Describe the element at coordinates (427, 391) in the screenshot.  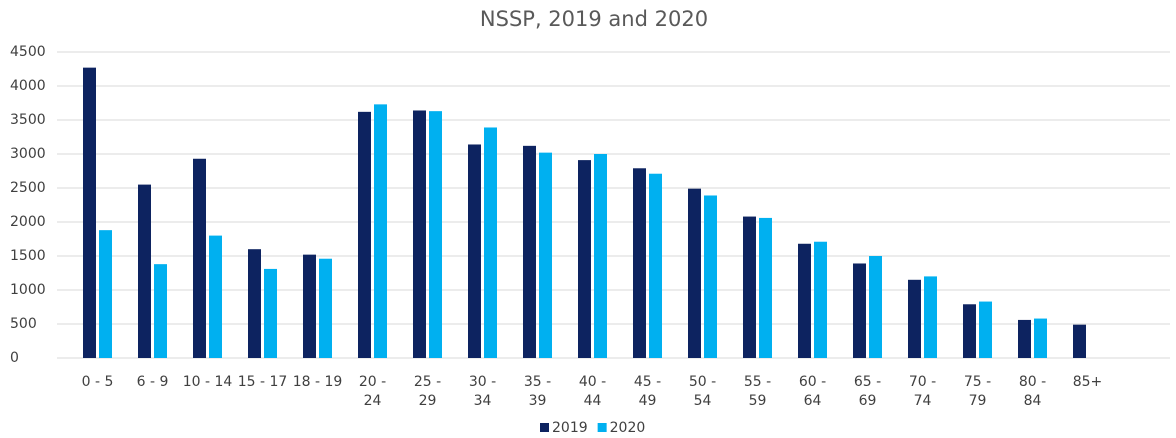
I see `x-tick-label: 25 -29` at that location.